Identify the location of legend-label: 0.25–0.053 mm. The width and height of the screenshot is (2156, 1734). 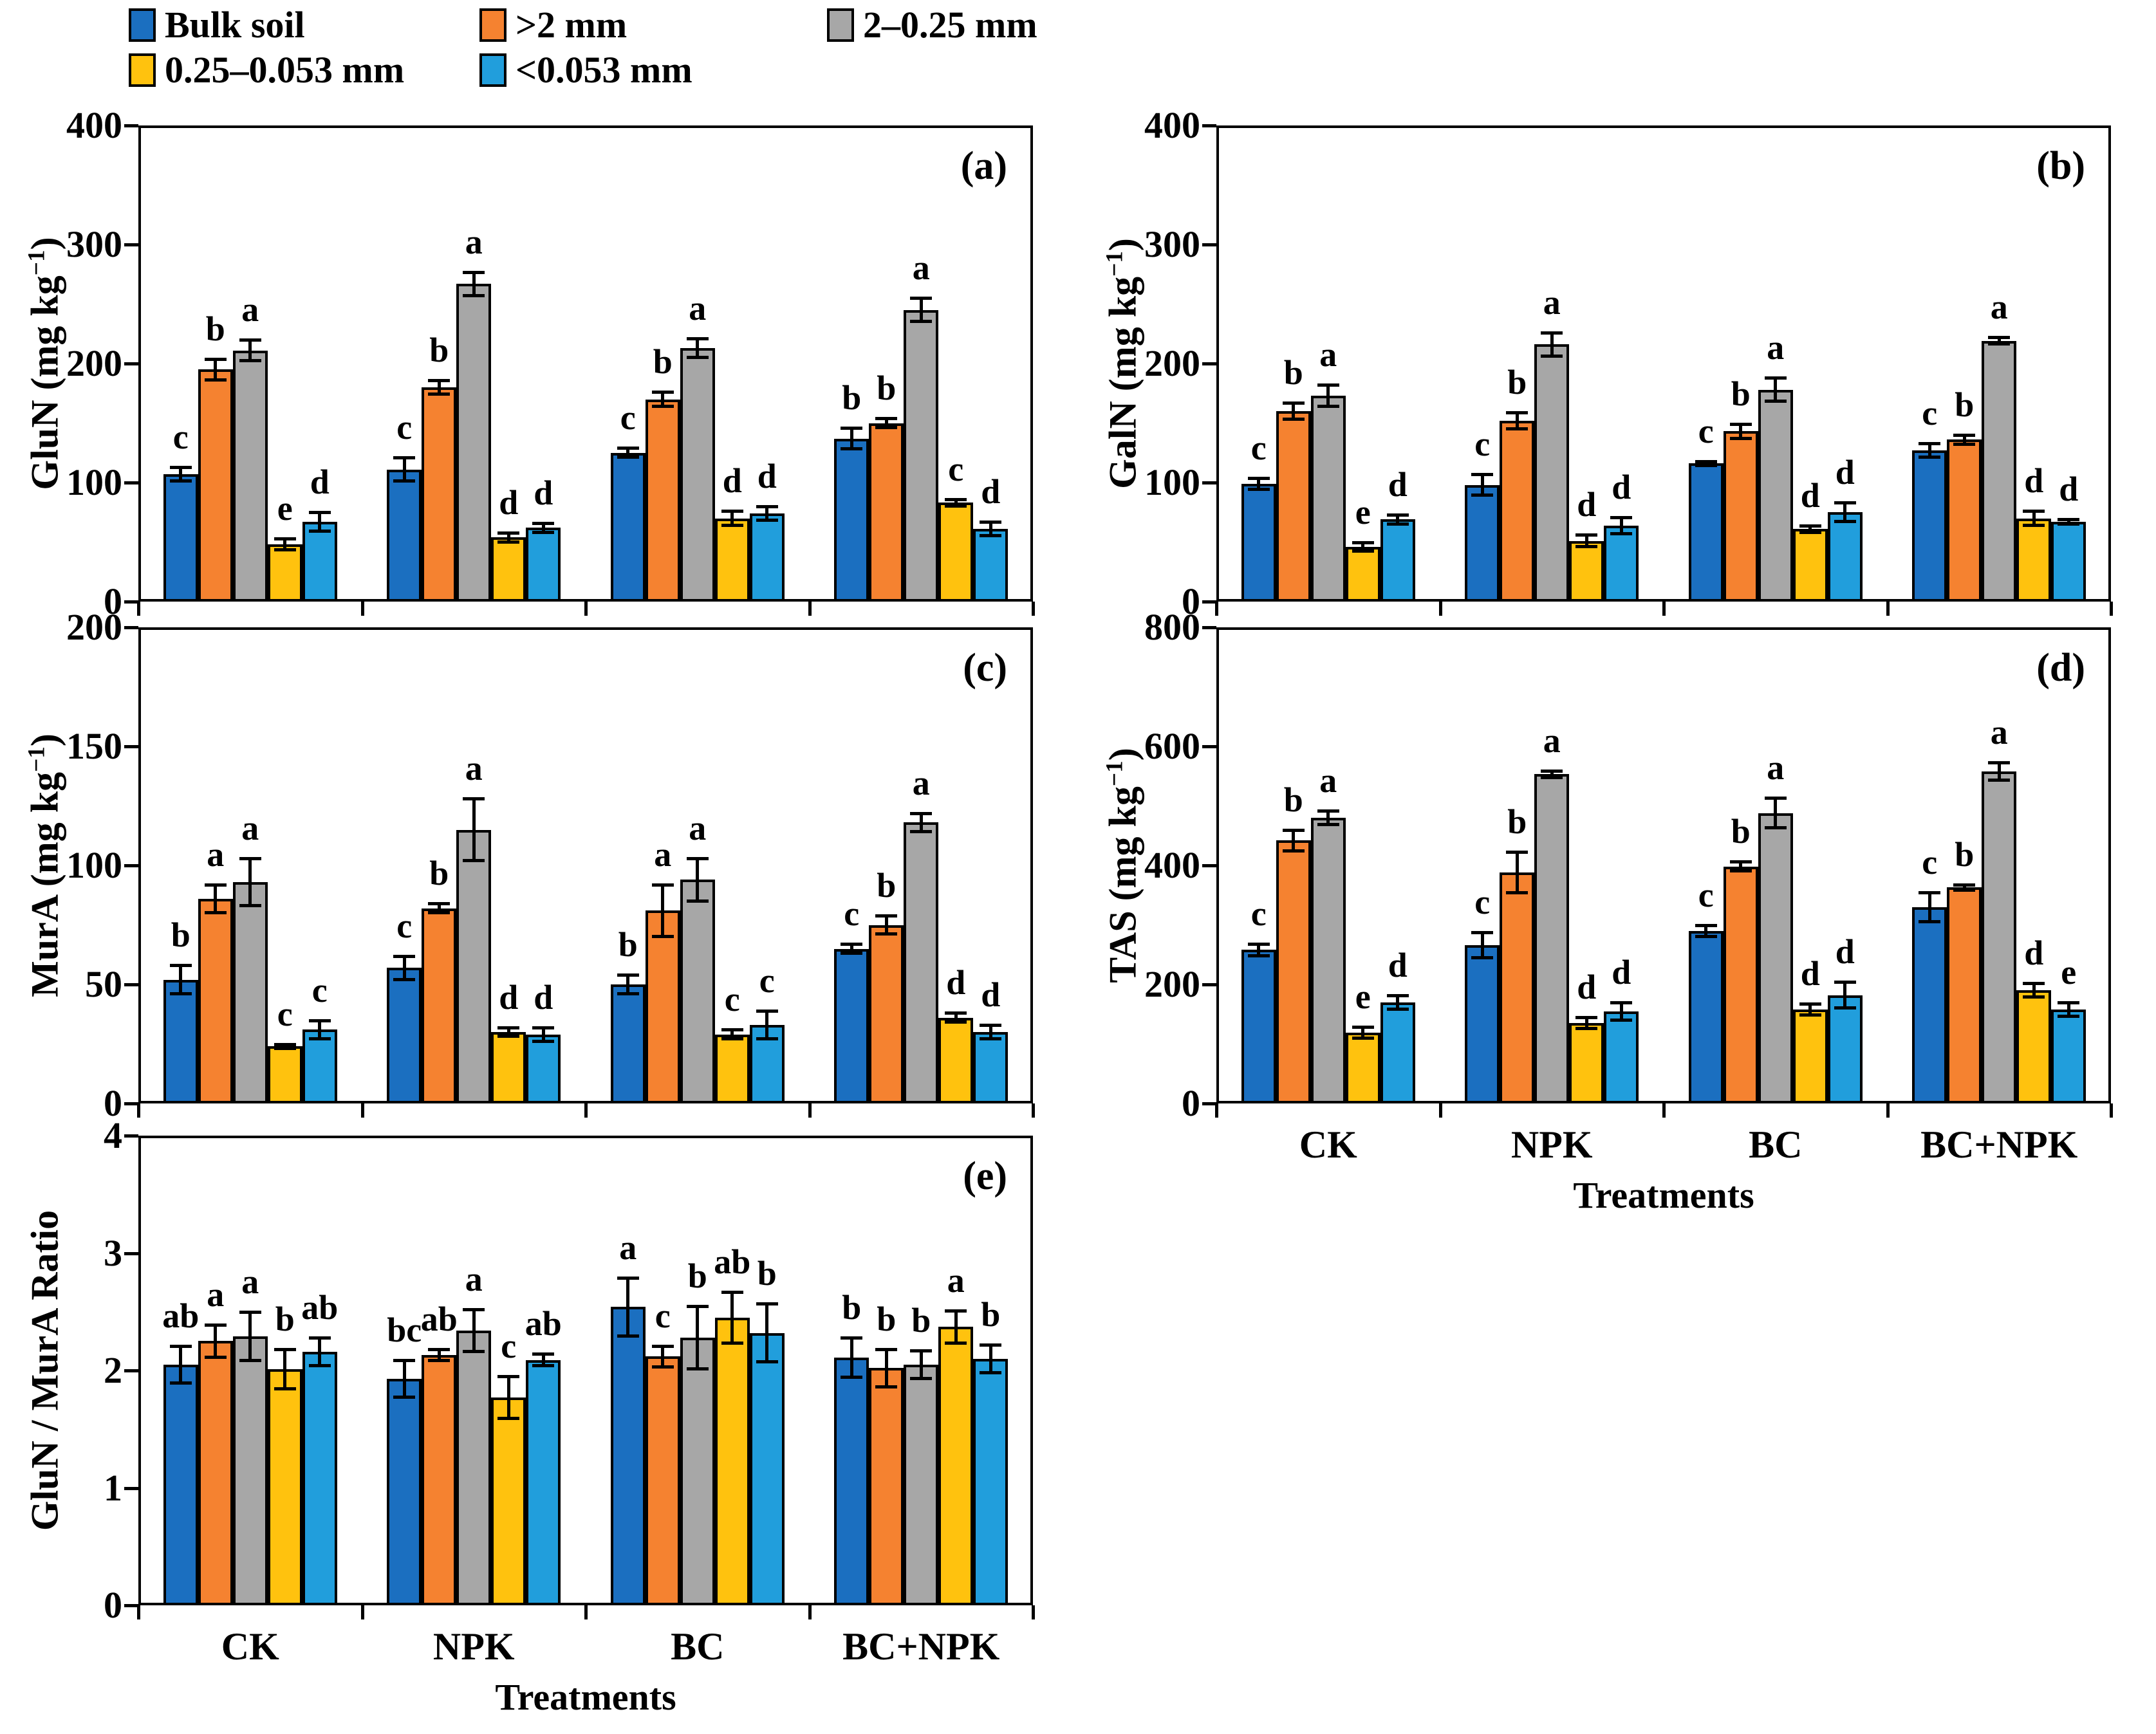
(285, 70).